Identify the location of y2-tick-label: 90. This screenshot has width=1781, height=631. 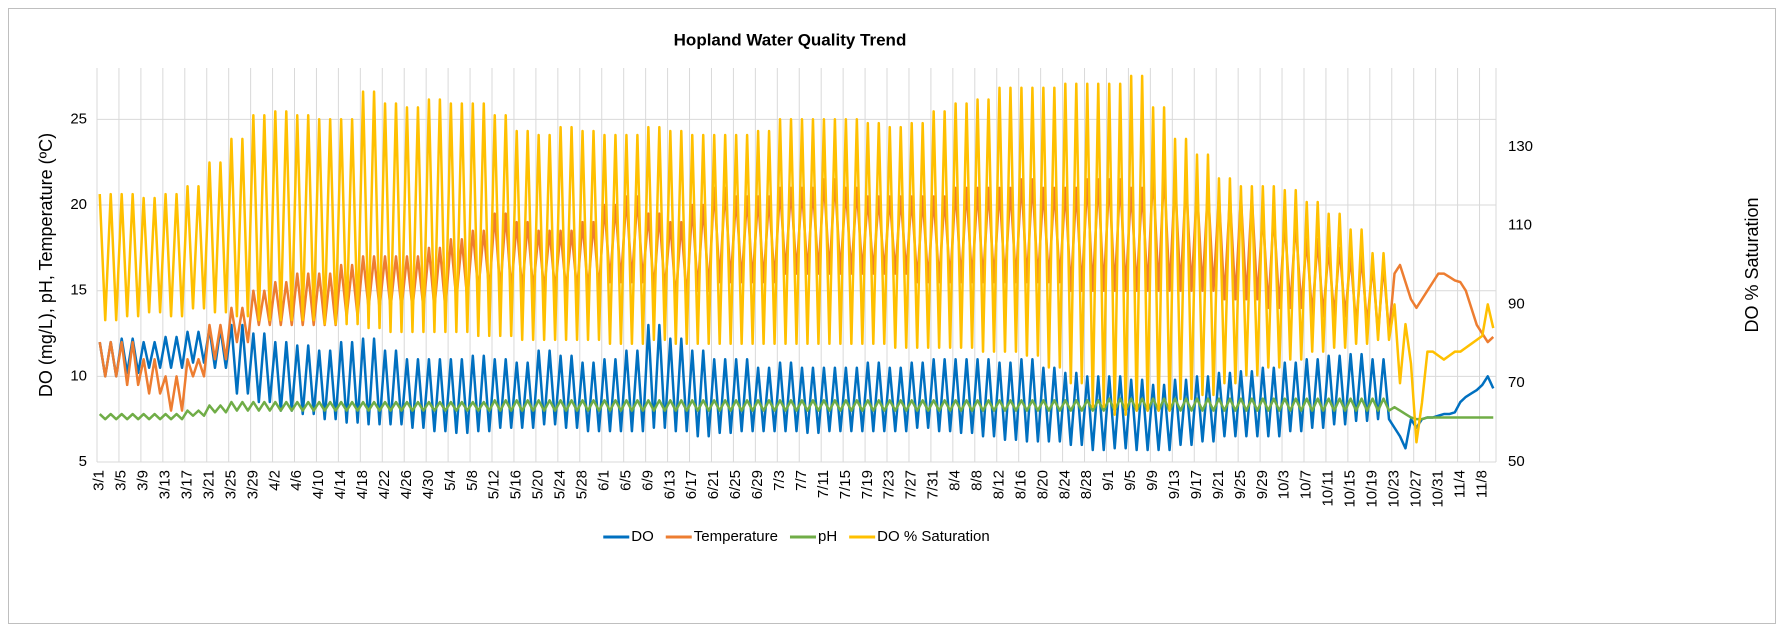
(1516, 303).